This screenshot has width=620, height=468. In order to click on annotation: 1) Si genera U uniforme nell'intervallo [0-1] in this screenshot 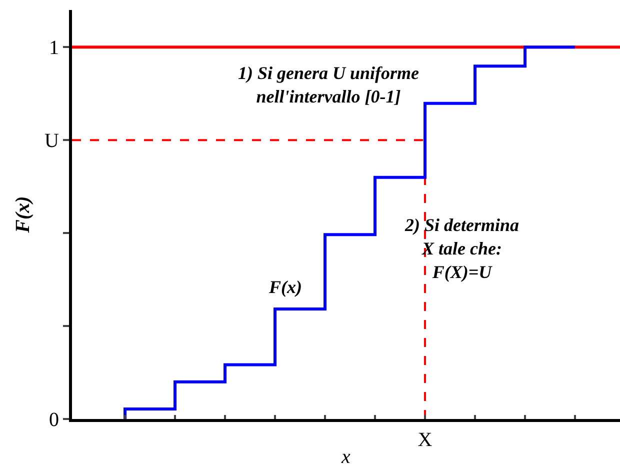, I will do `click(329, 84)`.